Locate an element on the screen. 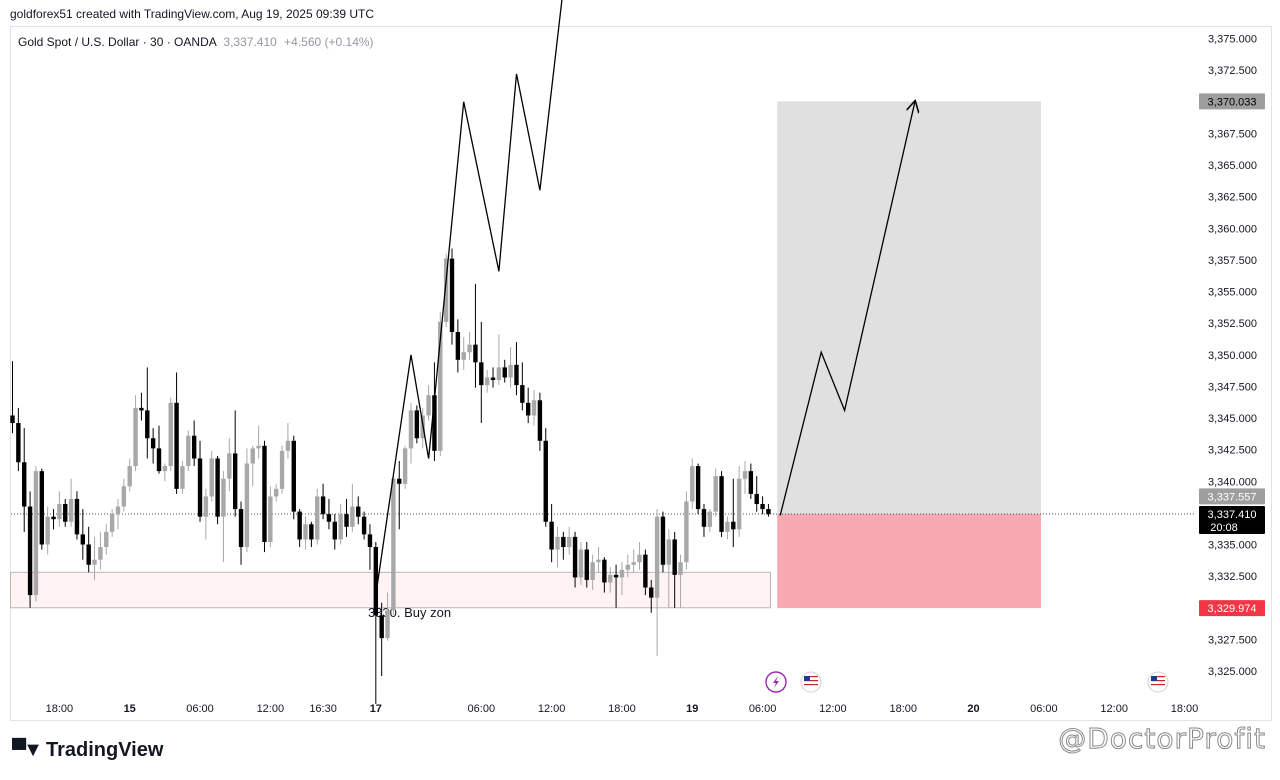 The image size is (1280, 780). stop-zone is located at coordinates (909, 561).